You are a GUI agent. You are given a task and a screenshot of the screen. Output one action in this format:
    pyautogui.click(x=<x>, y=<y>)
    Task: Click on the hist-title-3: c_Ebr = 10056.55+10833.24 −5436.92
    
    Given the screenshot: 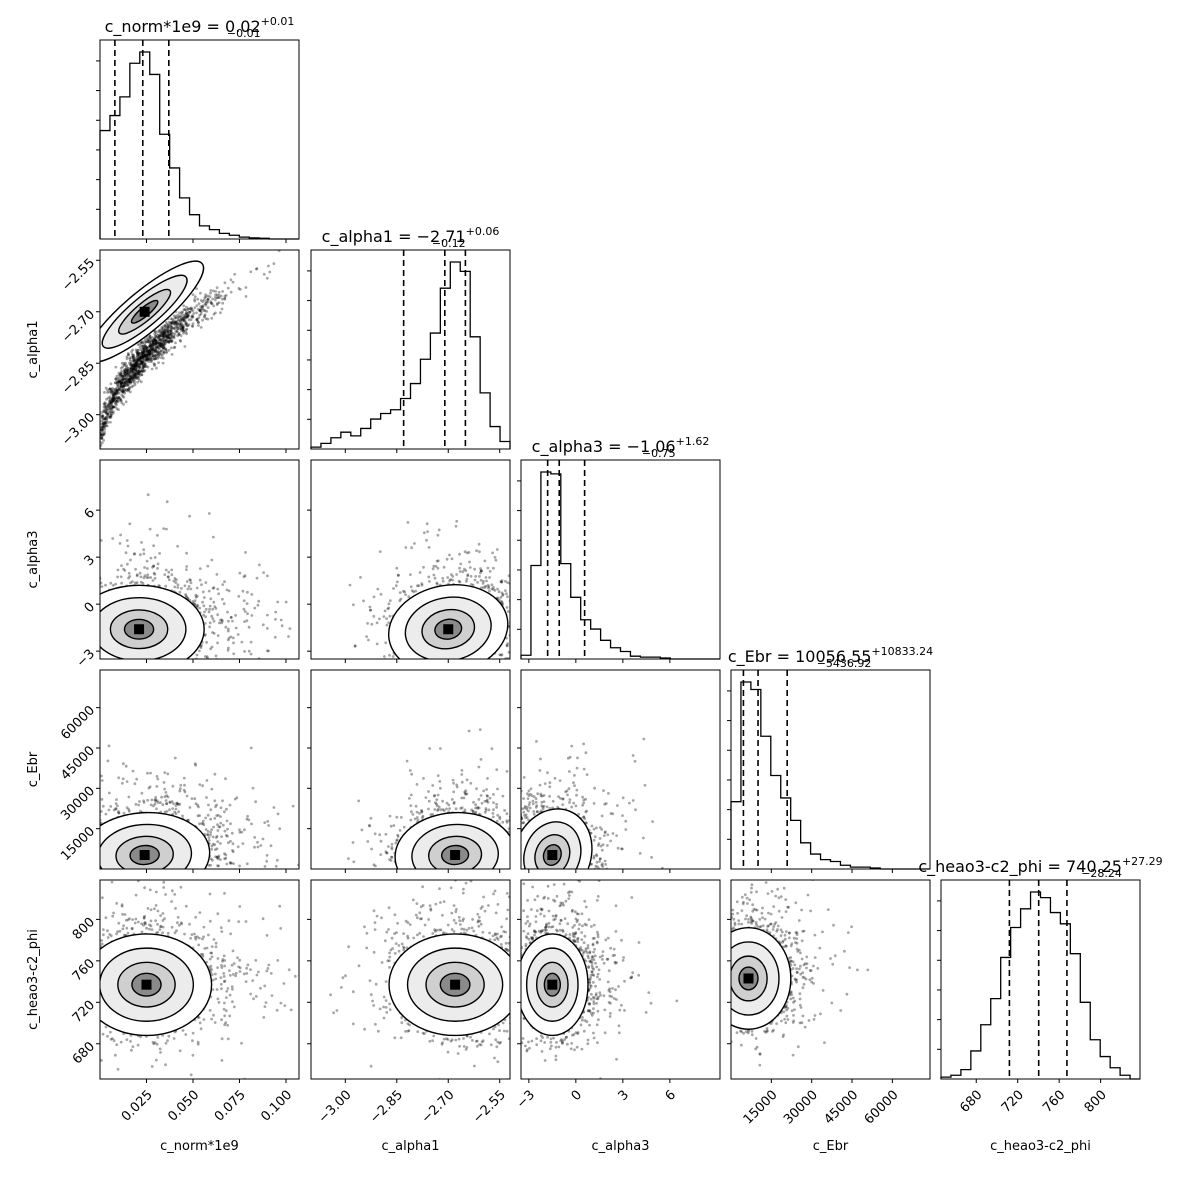 What is the action you would take?
    pyautogui.click(x=830, y=657)
    